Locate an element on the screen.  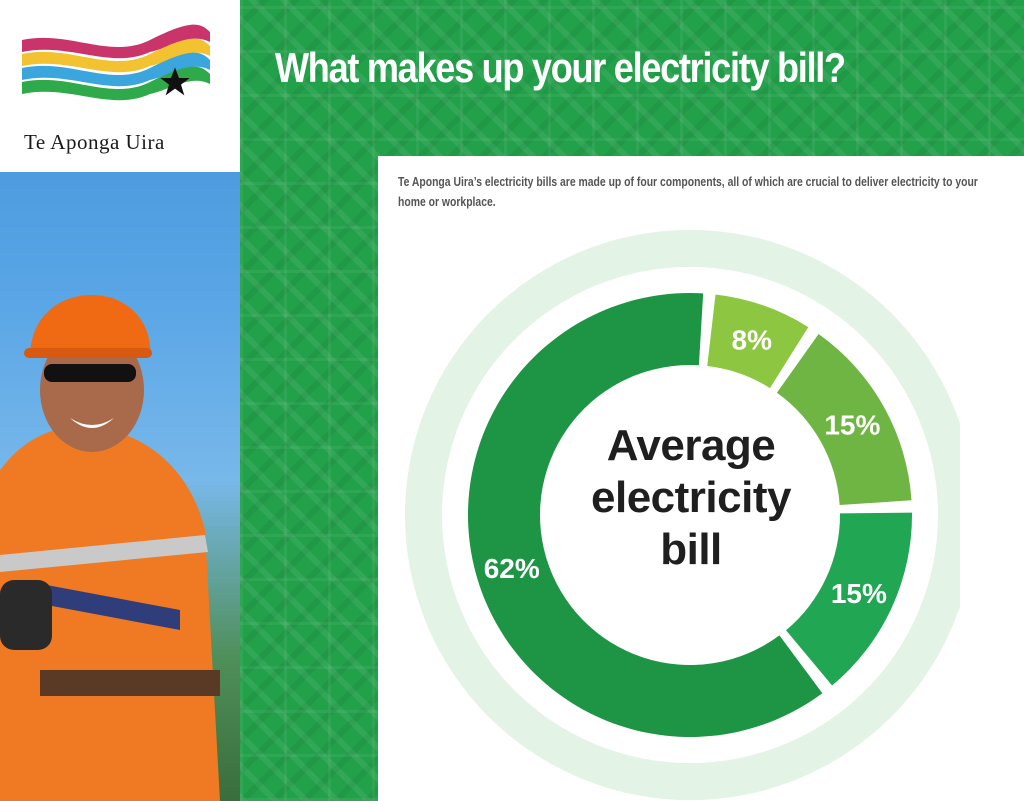
logo-wave-pink is located at coordinates (116, 41).